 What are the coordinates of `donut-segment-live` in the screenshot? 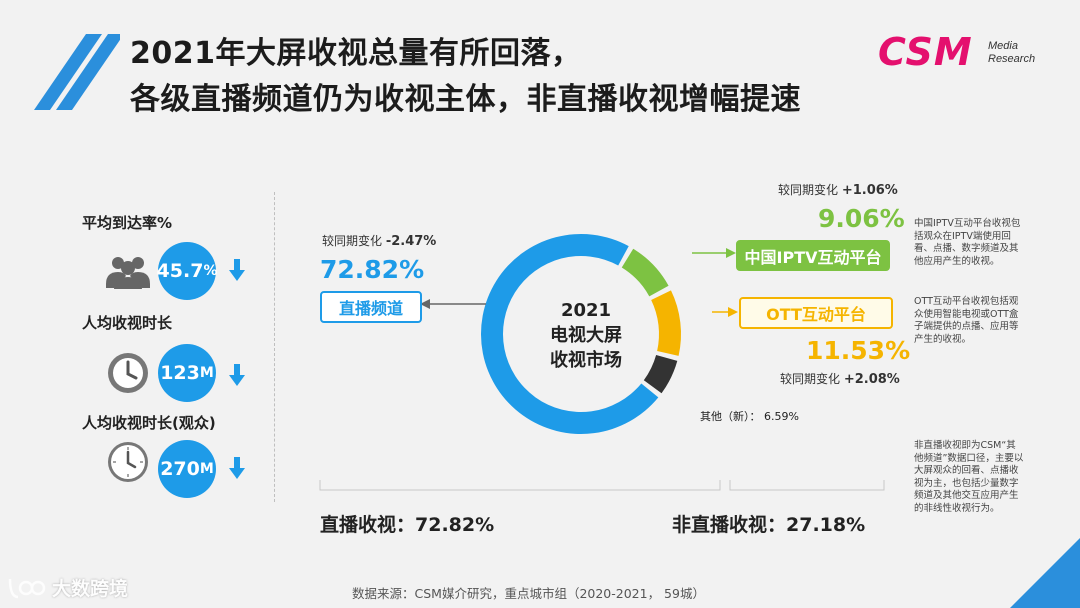 It's located at (569, 334).